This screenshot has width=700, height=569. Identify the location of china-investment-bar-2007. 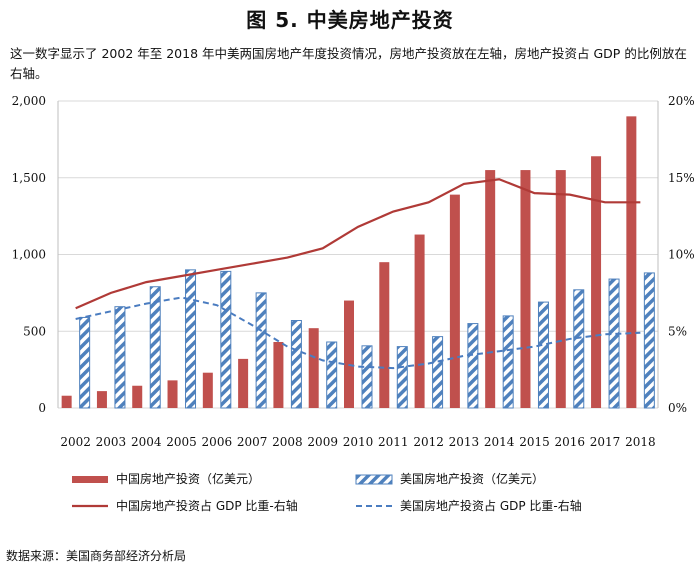
(243, 383).